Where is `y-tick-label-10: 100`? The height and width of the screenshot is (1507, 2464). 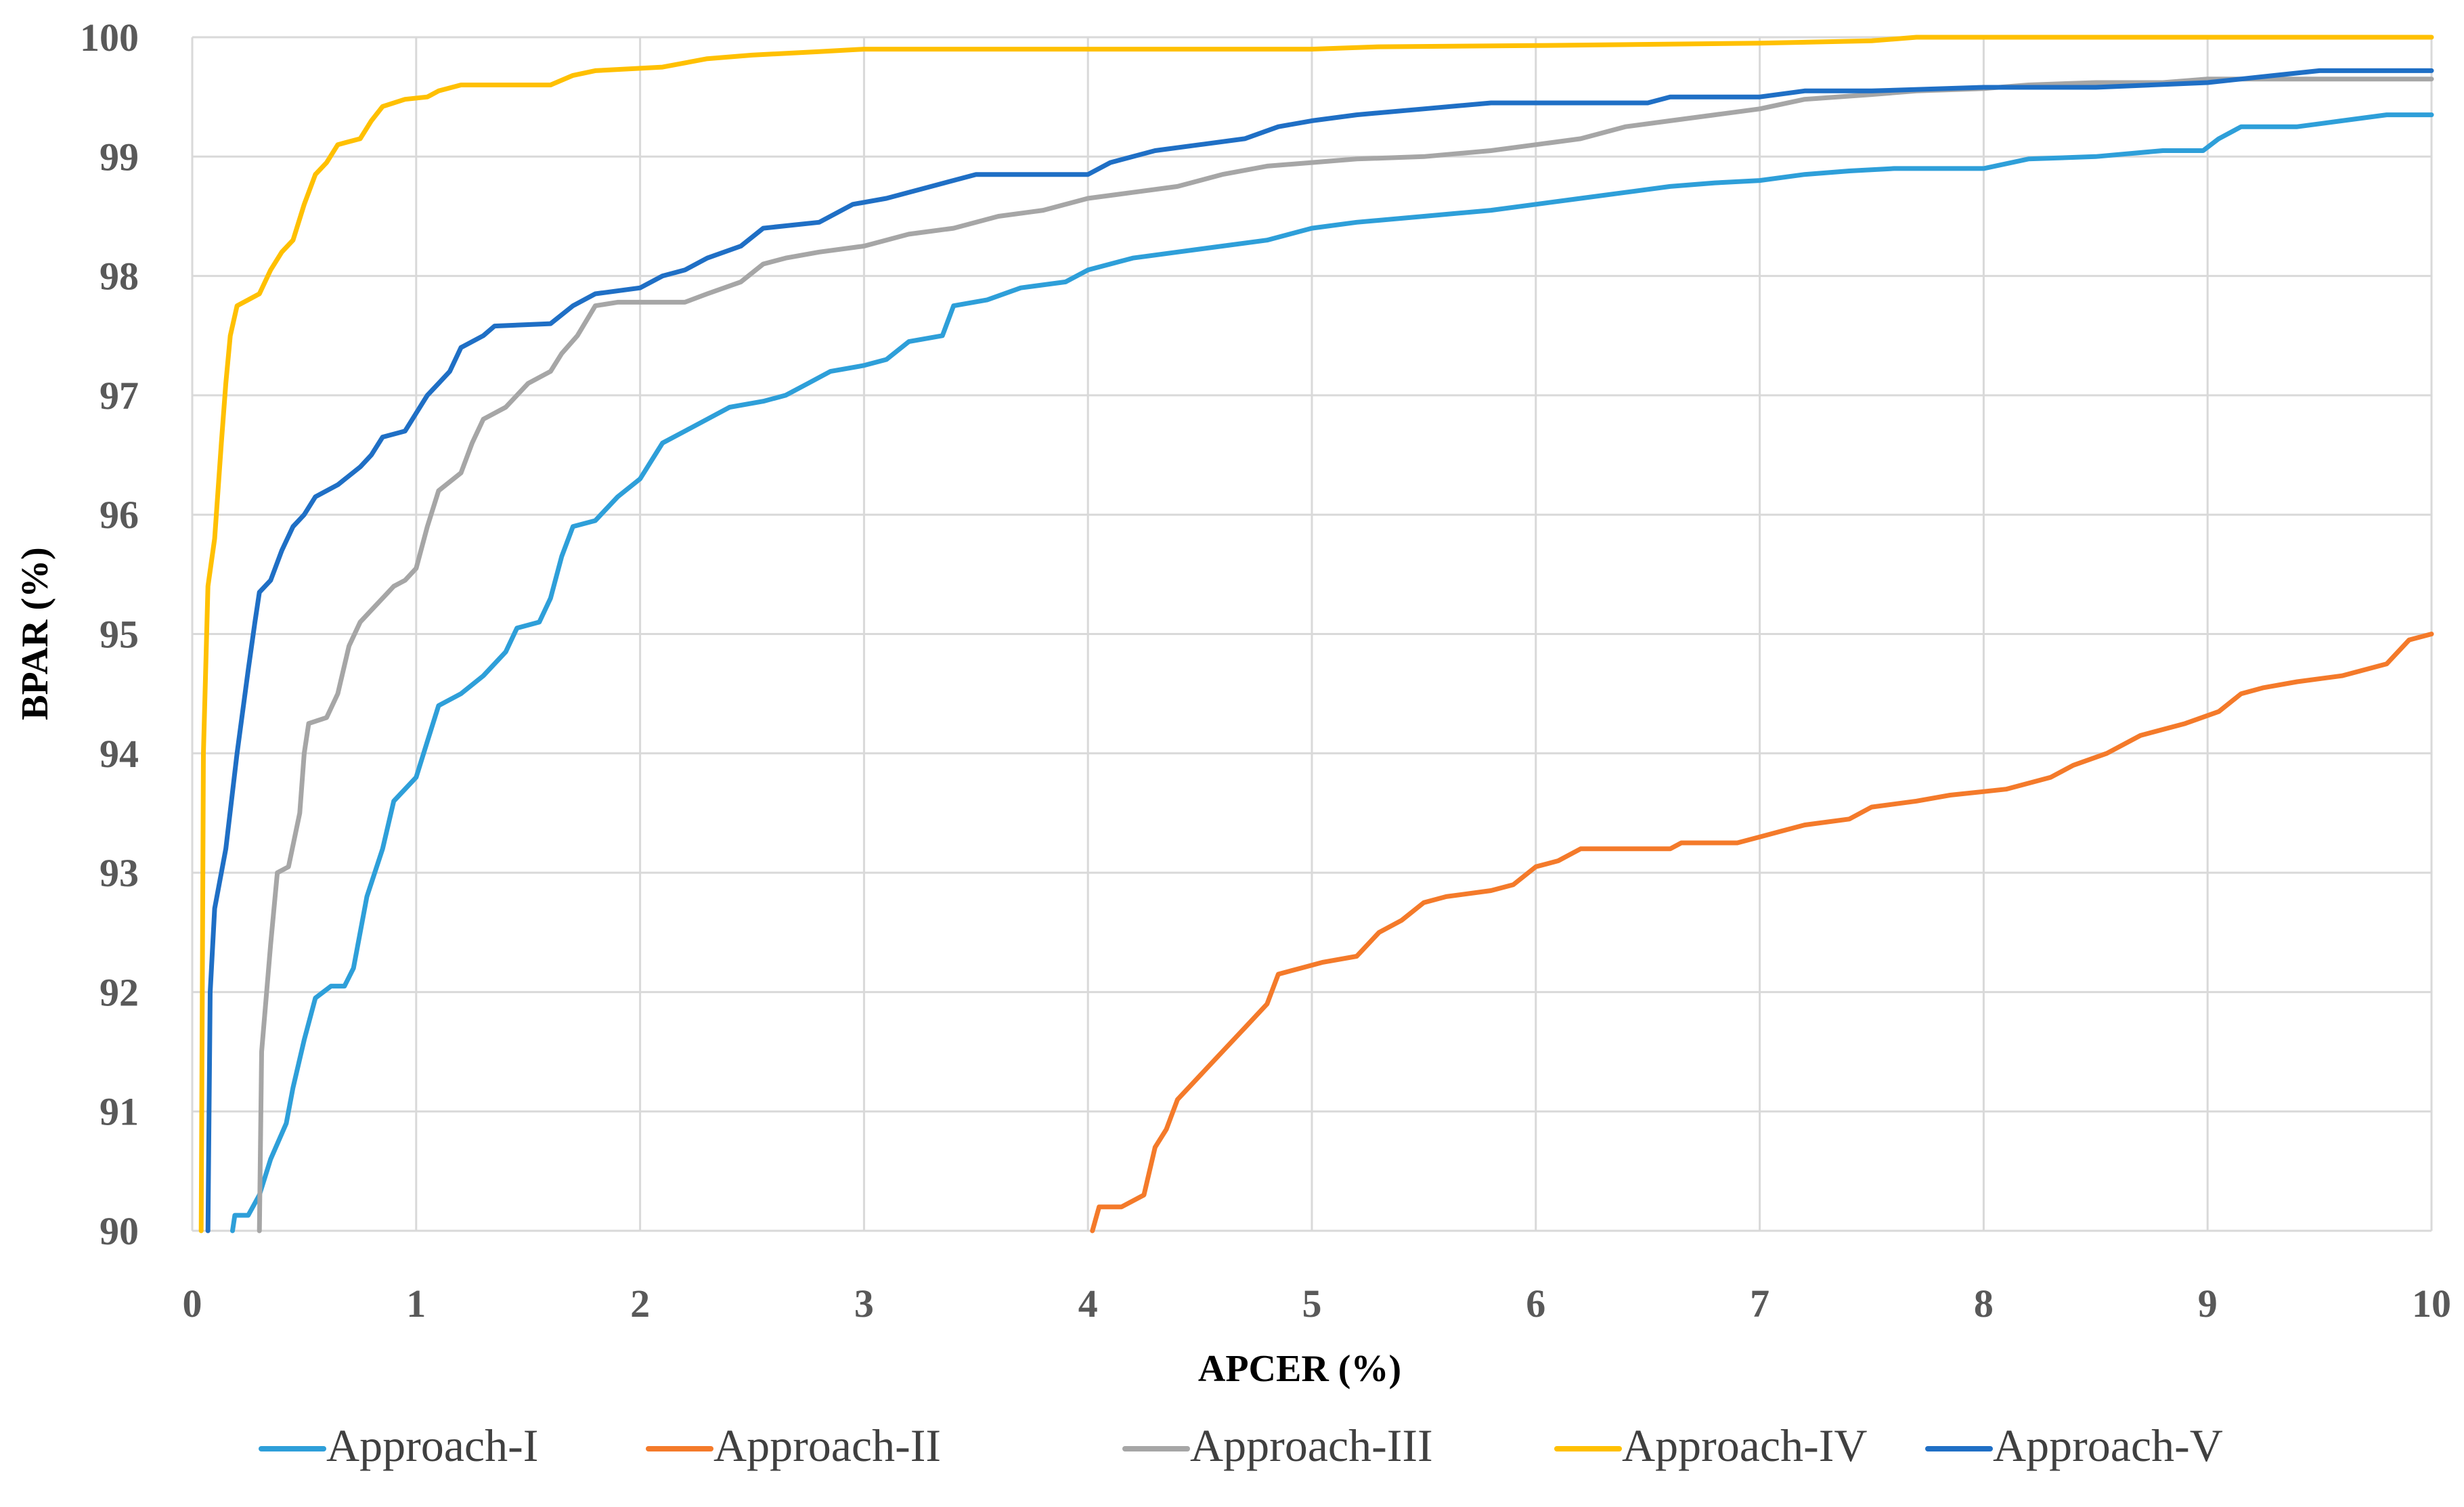 y-tick-label-10: 100 is located at coordinates (109, 38).